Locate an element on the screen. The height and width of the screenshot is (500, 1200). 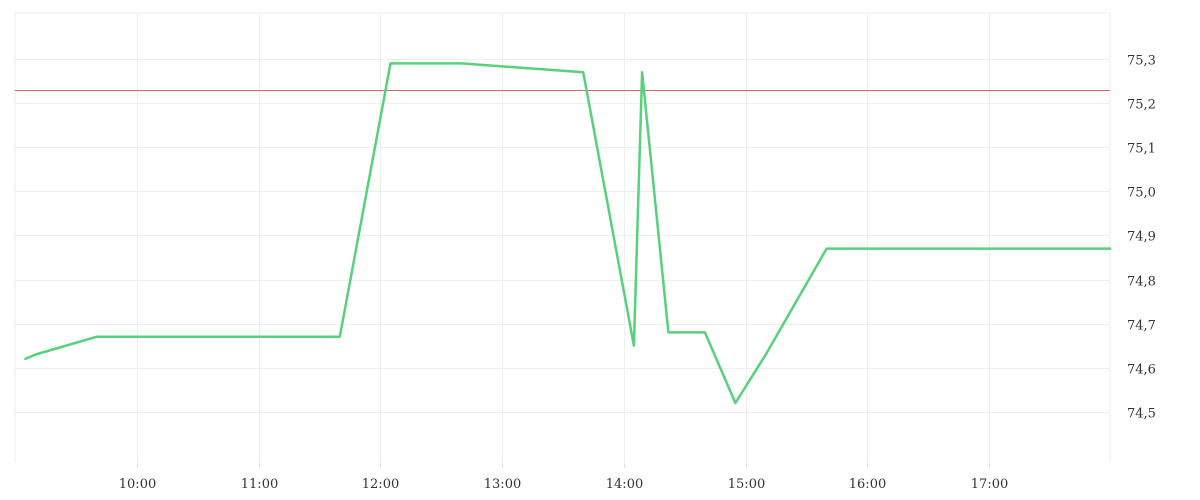
x-tick-label: 11:00 is located at coordinates (259, 484).